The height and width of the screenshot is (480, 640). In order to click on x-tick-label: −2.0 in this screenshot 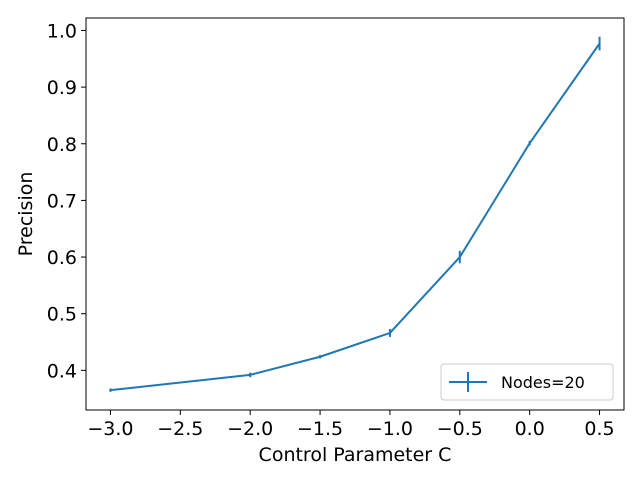, I will do `click(250, 429)`.